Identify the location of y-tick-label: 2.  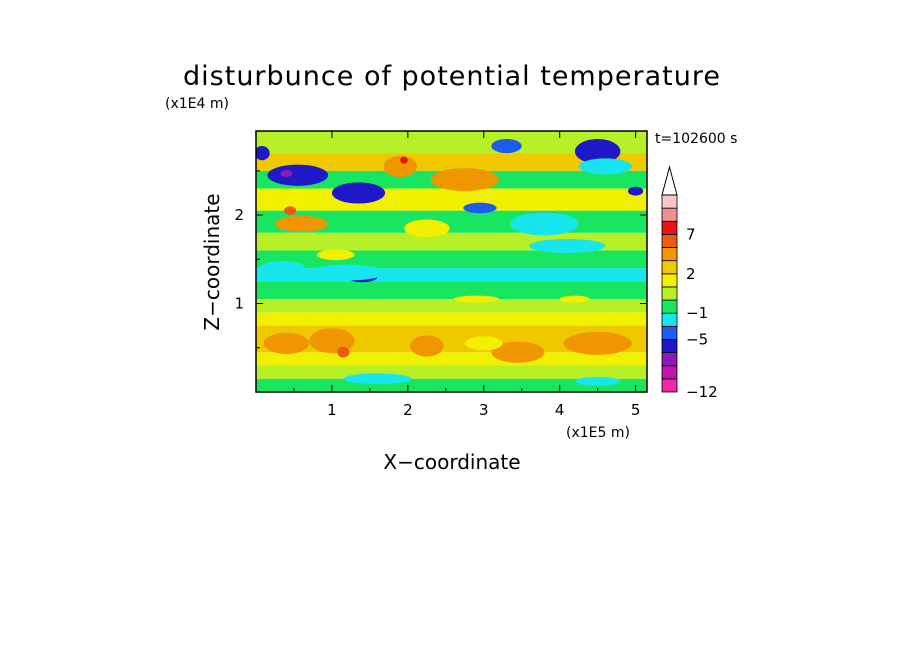
(239, 215).